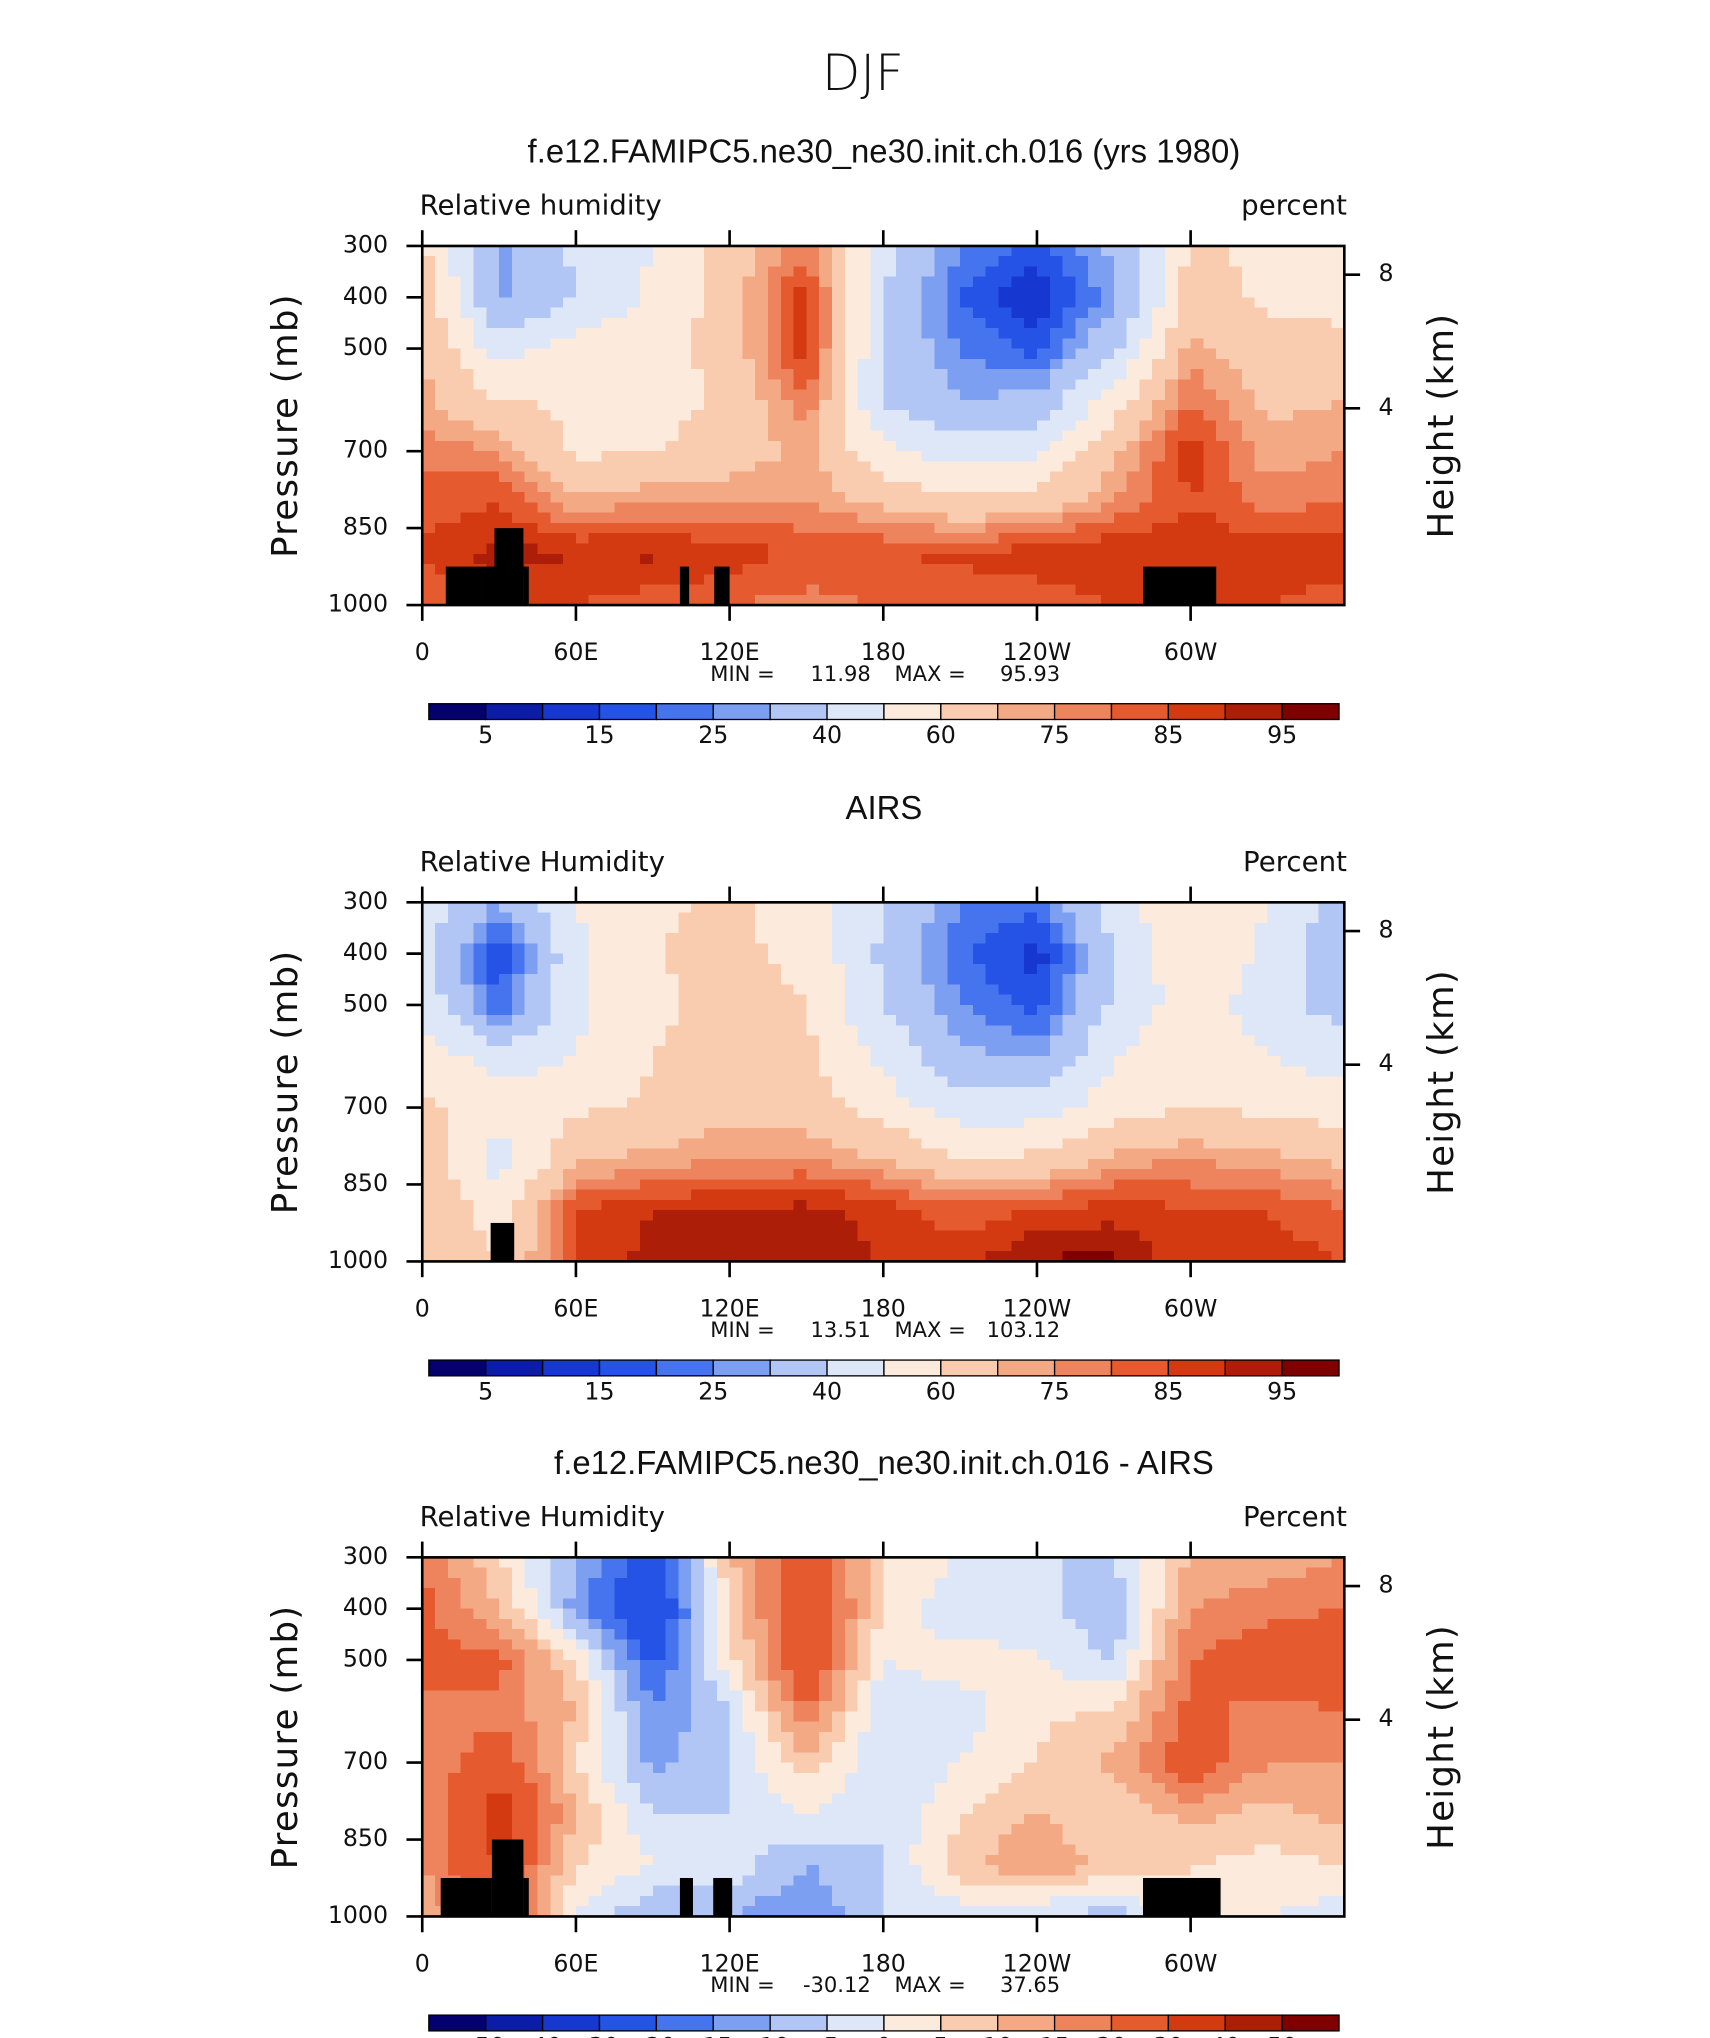 The width and height of the screenshot is (1710, 2038). I want to click on topography-mask, so click(470, 586).